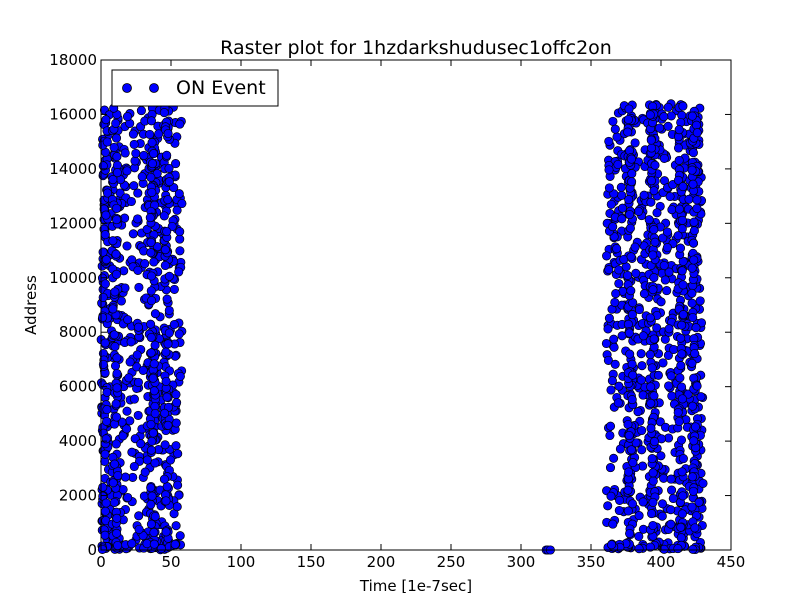  I want to click on legend: ON Event, so click(195, 88).